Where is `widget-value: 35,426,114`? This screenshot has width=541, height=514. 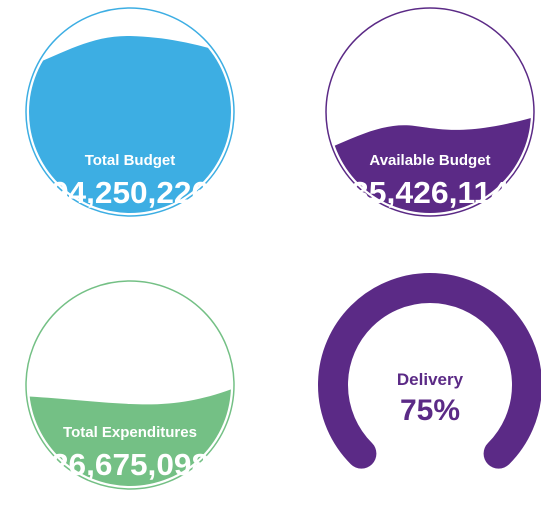 widget-value: 35,426,114 is located at coordinates (430, 192).